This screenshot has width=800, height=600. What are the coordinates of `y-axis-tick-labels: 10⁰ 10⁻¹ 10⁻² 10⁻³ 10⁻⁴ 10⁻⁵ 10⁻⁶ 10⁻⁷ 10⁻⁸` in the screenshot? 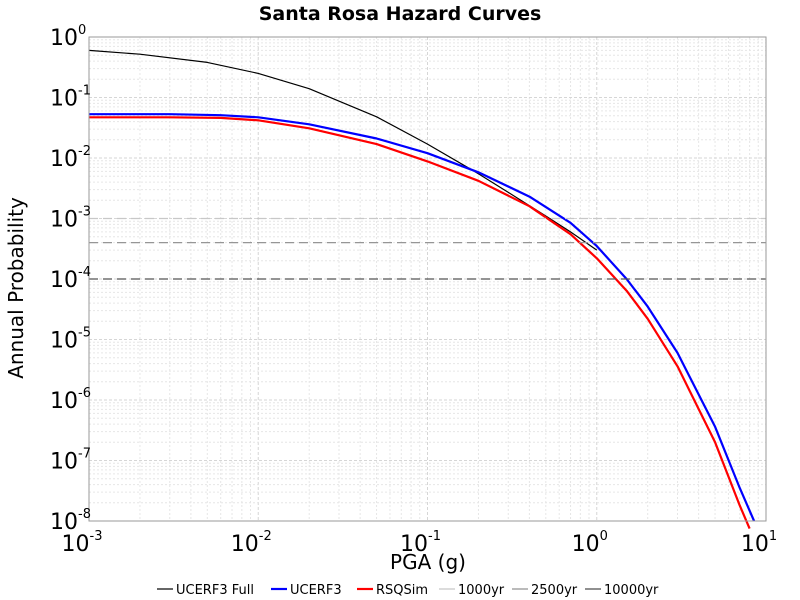 It's located at (70, 279).